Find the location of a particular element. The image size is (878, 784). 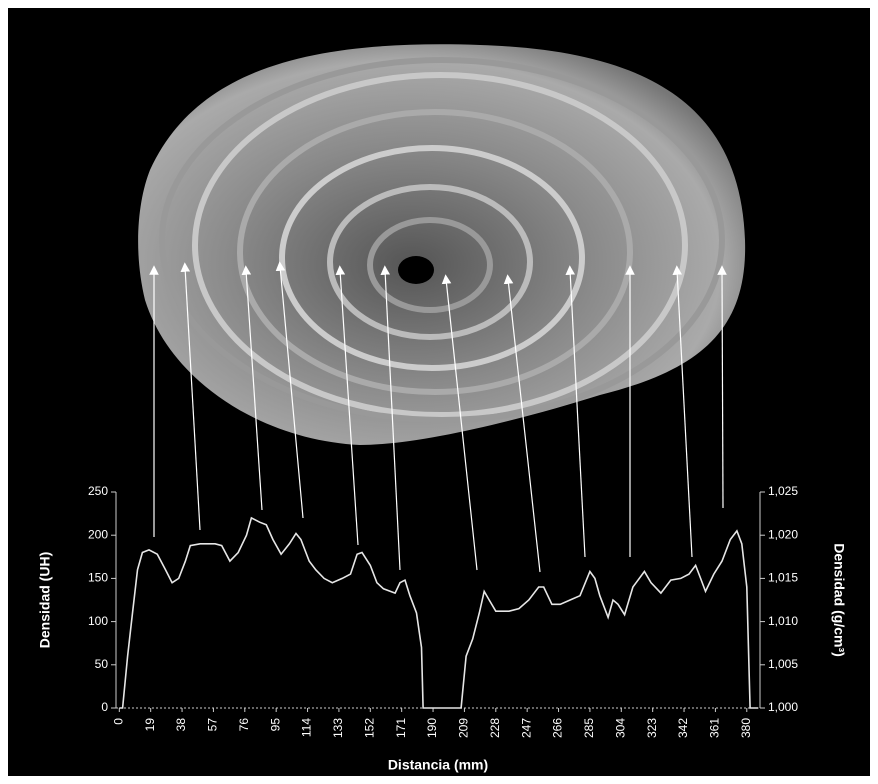

x-tick-label: 133 is located at coordinates (338, 728).